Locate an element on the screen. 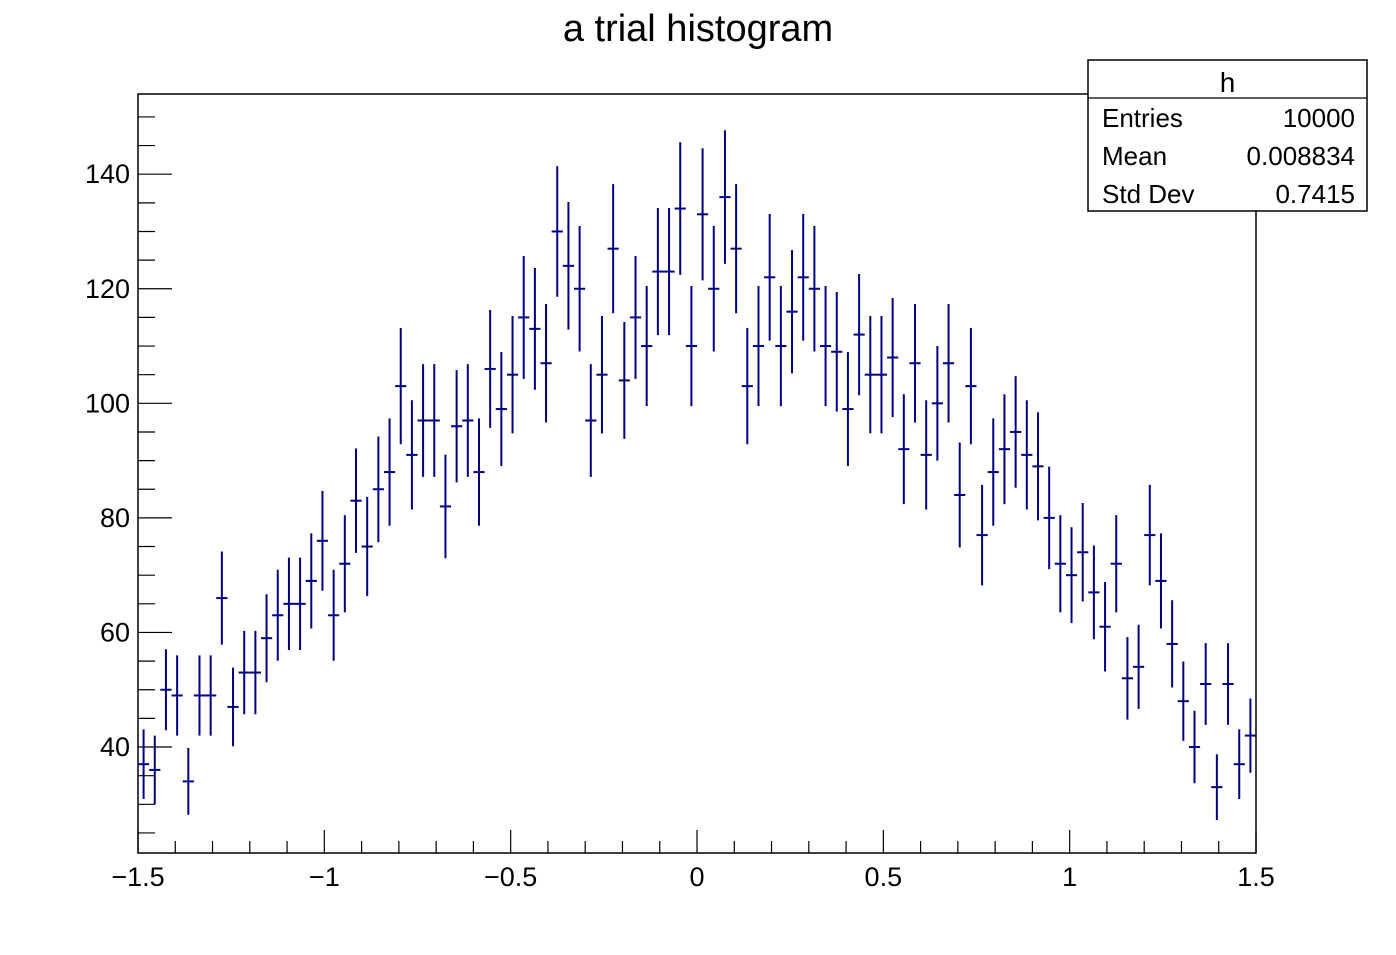  x-tick-label: 1.5 is located at coordinates (1256, 877).